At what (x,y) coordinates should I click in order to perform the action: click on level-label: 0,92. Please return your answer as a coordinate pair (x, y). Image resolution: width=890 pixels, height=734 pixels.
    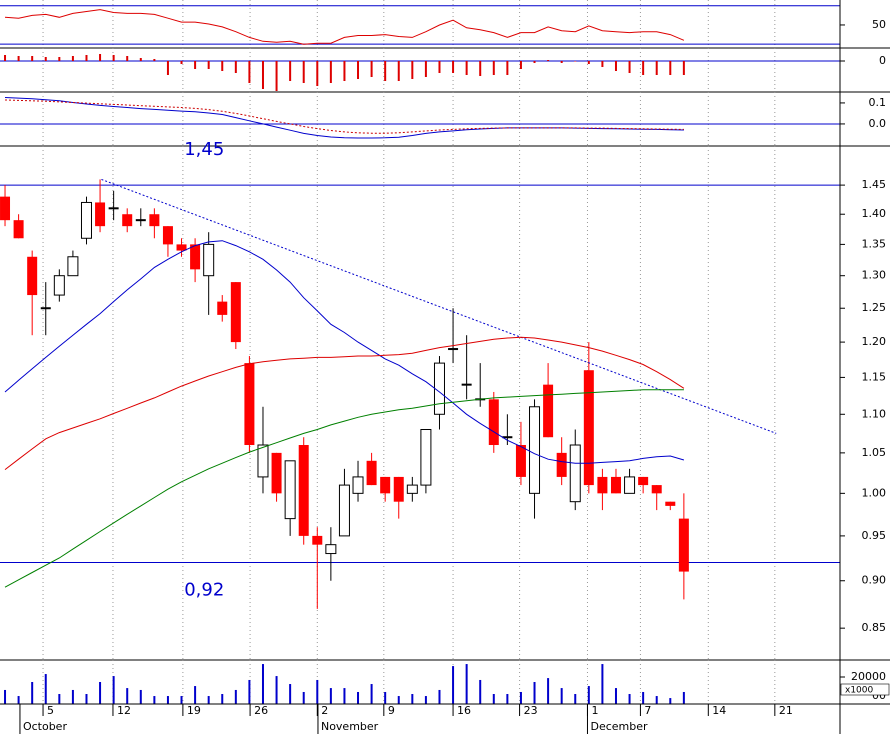
    Looking at the image, I should click on (204, 590).